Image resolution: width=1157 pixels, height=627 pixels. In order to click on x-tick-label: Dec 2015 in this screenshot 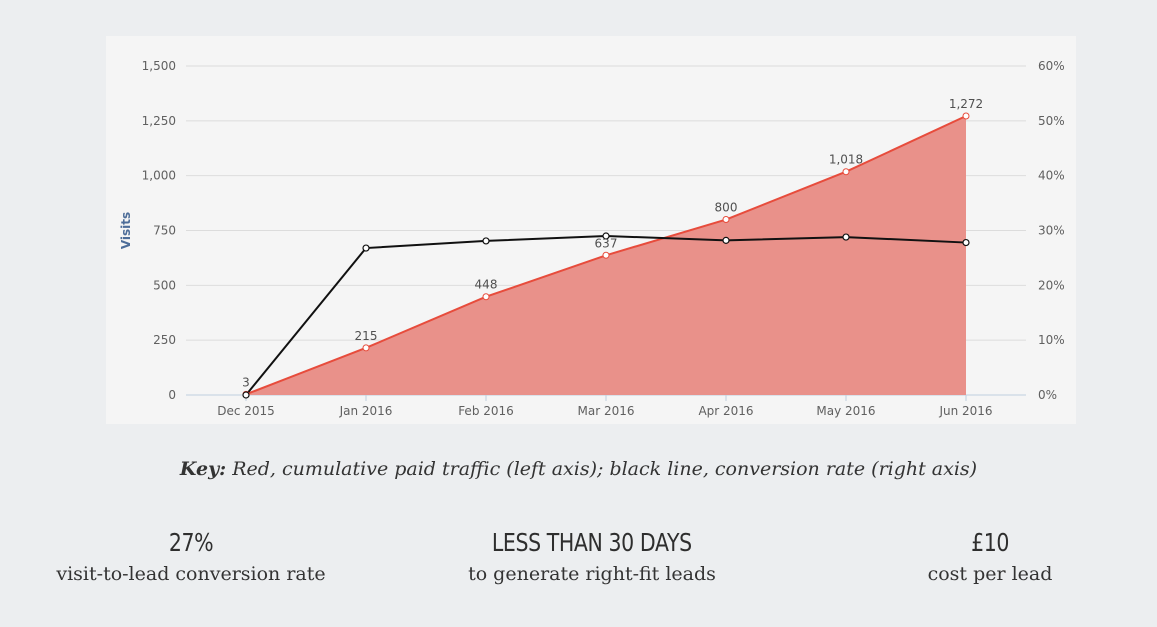, I will do `click(246, 411)`.